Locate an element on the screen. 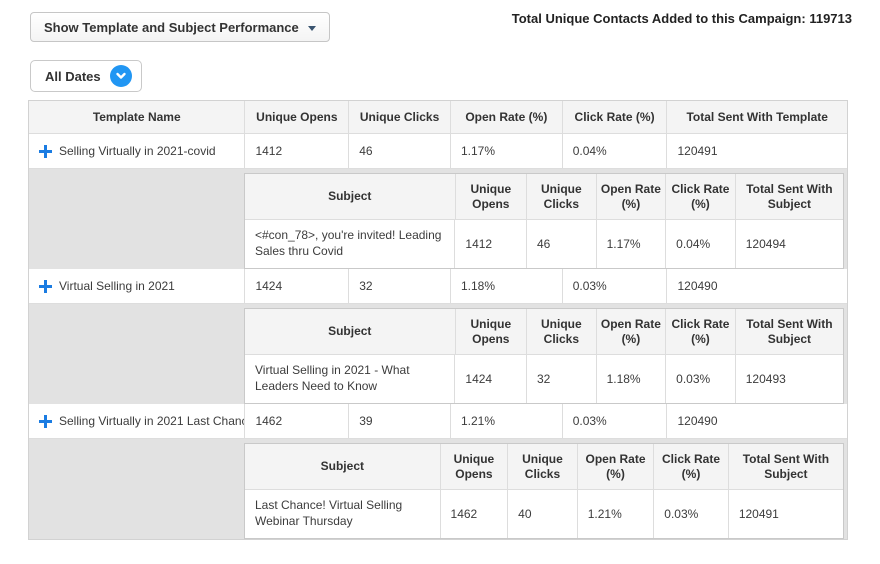  caret-down-icon is located at coordinates (311, 28).